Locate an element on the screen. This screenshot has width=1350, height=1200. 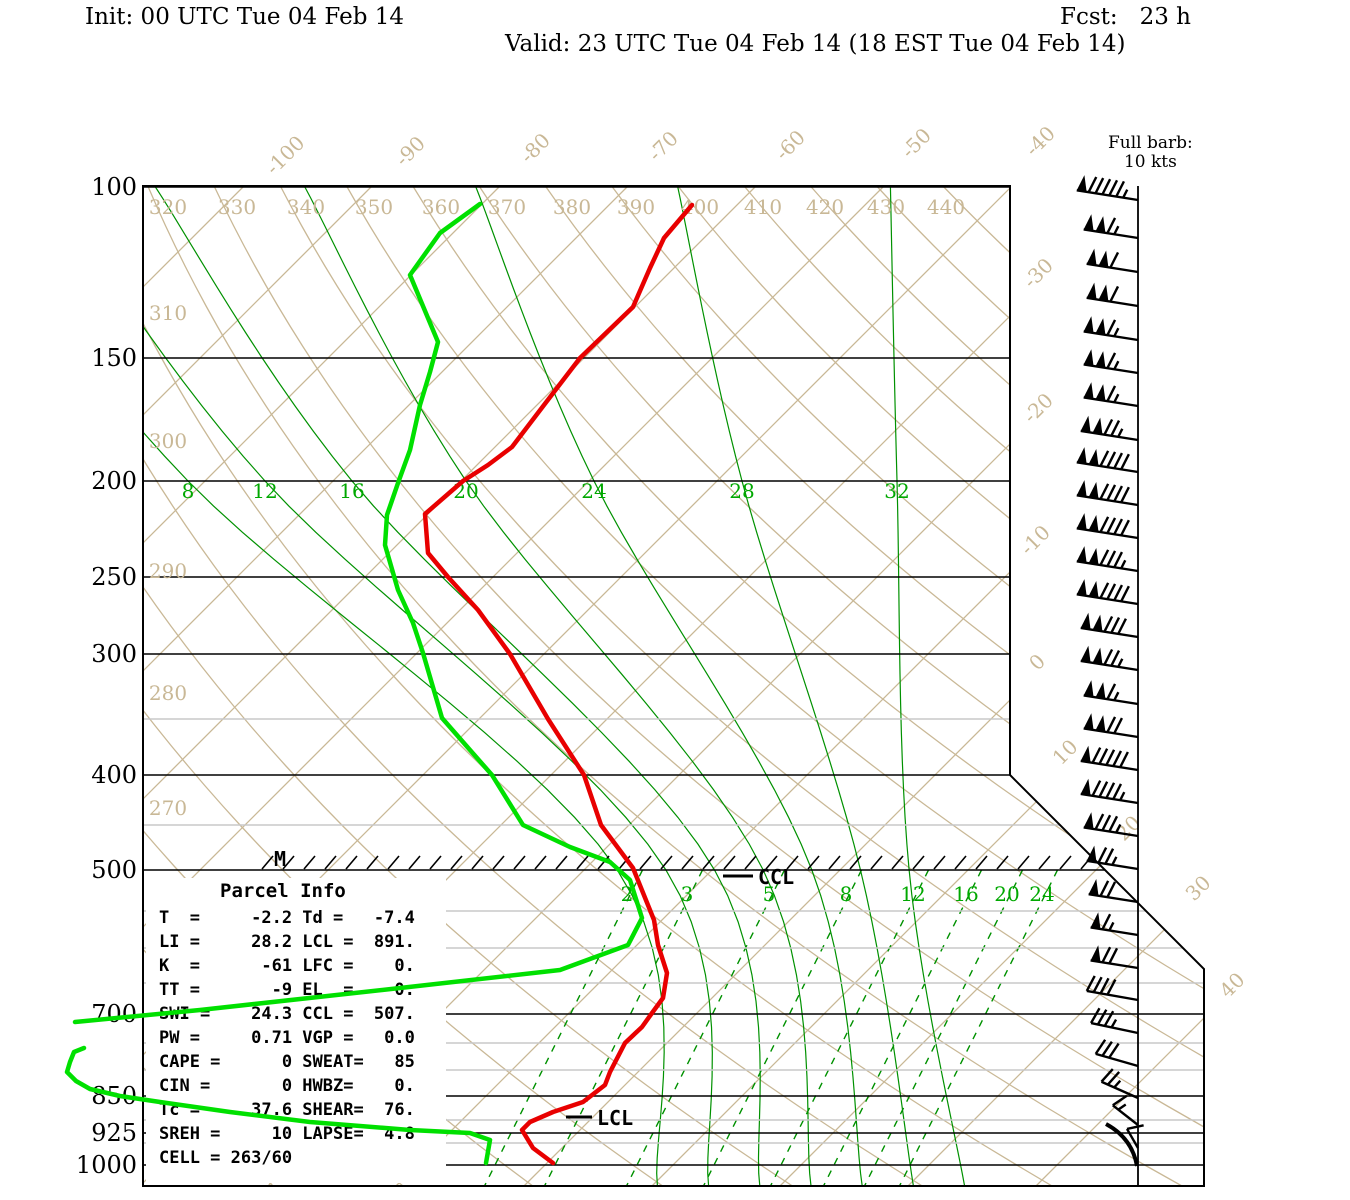
svg-text: 440 is located at coordinates (946, 207).